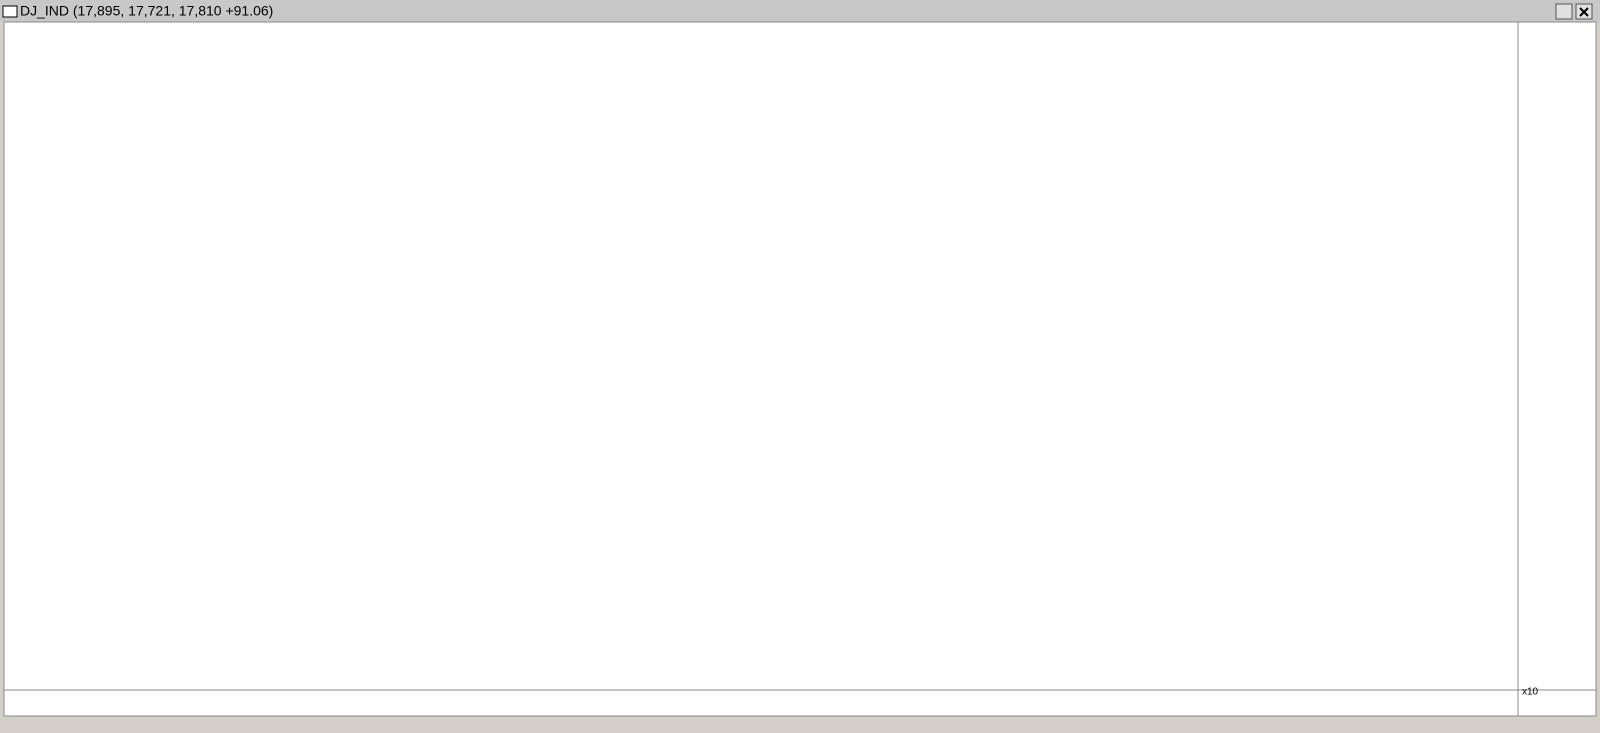 This screenshot has height=733, width=1600. I want to click on window-title: DJ_IND (17,895, 17,721, 17,810 +91.06), so click(146, 11).